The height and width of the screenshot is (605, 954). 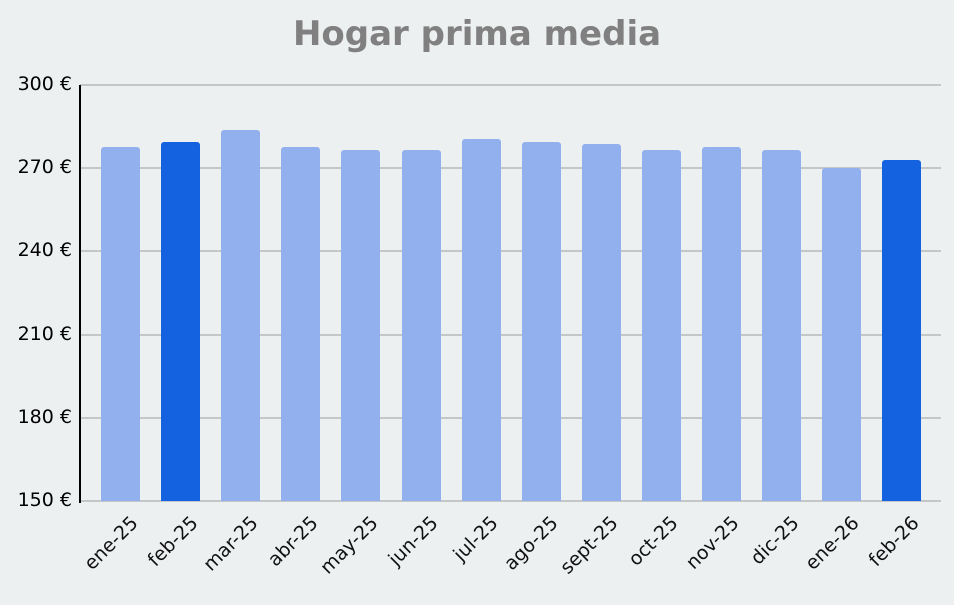 I want to click on y-tick-label: 180 €, so click(x=44, y=416).